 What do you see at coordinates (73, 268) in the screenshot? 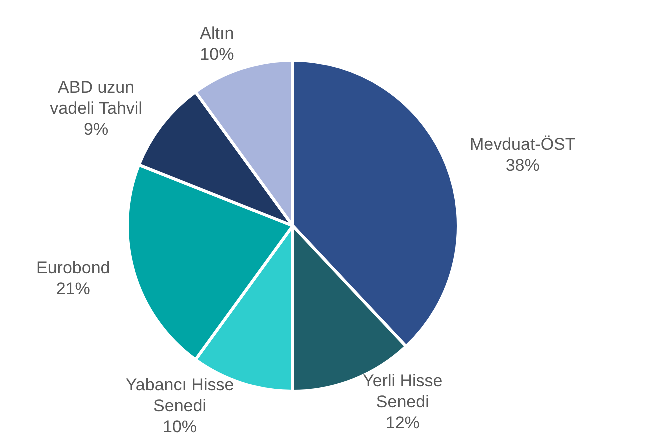
I see `slice-label: Eurobond` at bounding box center [73, 268].